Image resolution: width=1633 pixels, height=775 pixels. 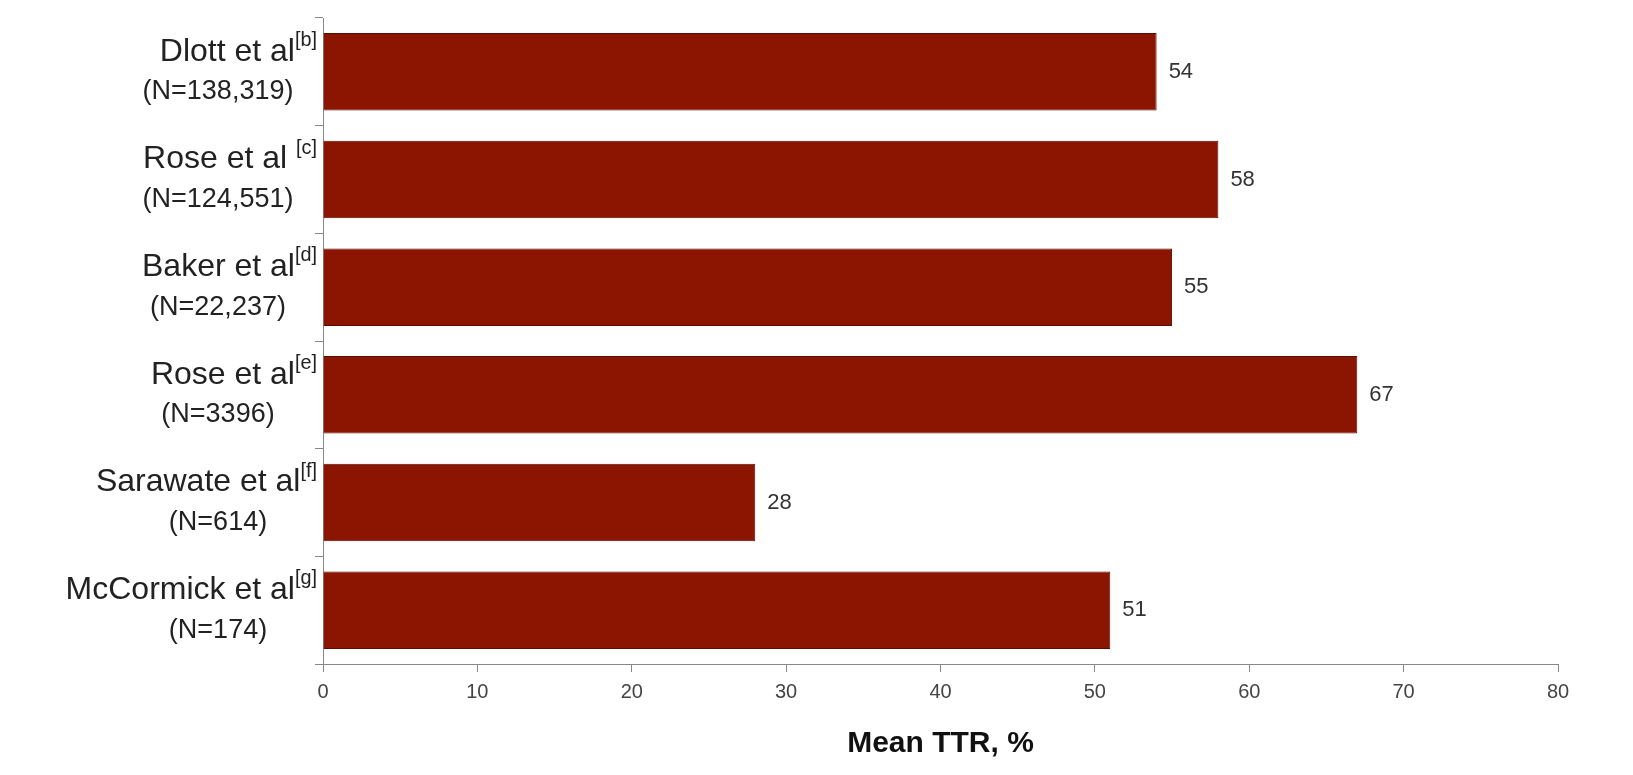 What do you see at coordinates (786, 690) in the screenshot?
I see `x-tick-label: 30` at bounding box center [786, 690].